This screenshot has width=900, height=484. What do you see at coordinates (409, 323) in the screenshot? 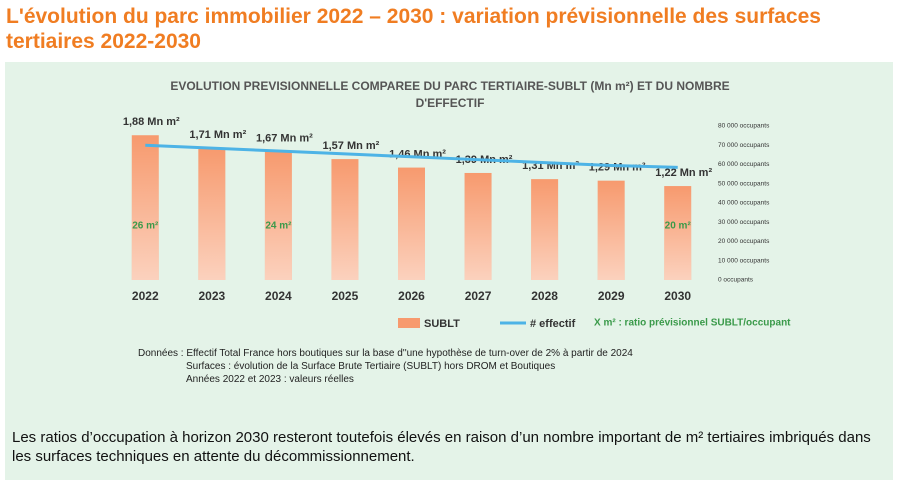
I see `legend-swatch` at bounding box center [409, 323].